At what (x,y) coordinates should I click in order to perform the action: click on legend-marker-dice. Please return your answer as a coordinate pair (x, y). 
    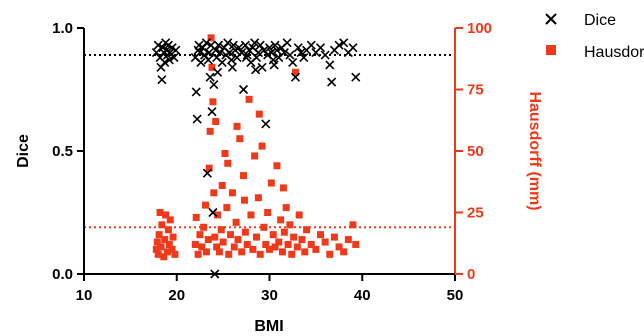
    Looking at the image, I should click on (551, 19).